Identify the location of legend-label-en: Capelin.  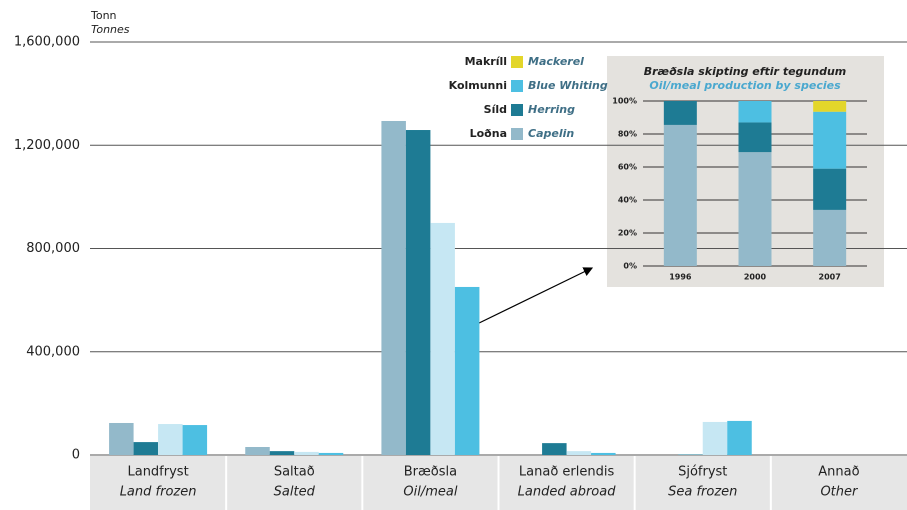
(551, 133).